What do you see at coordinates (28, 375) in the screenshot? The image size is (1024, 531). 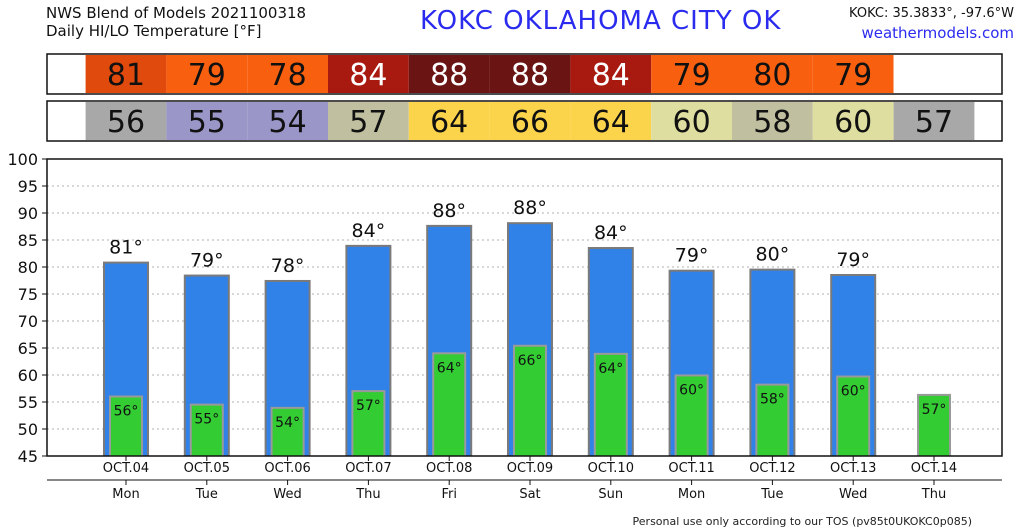 I see `y-tick-label: 60` at bounding box center [28, 375].